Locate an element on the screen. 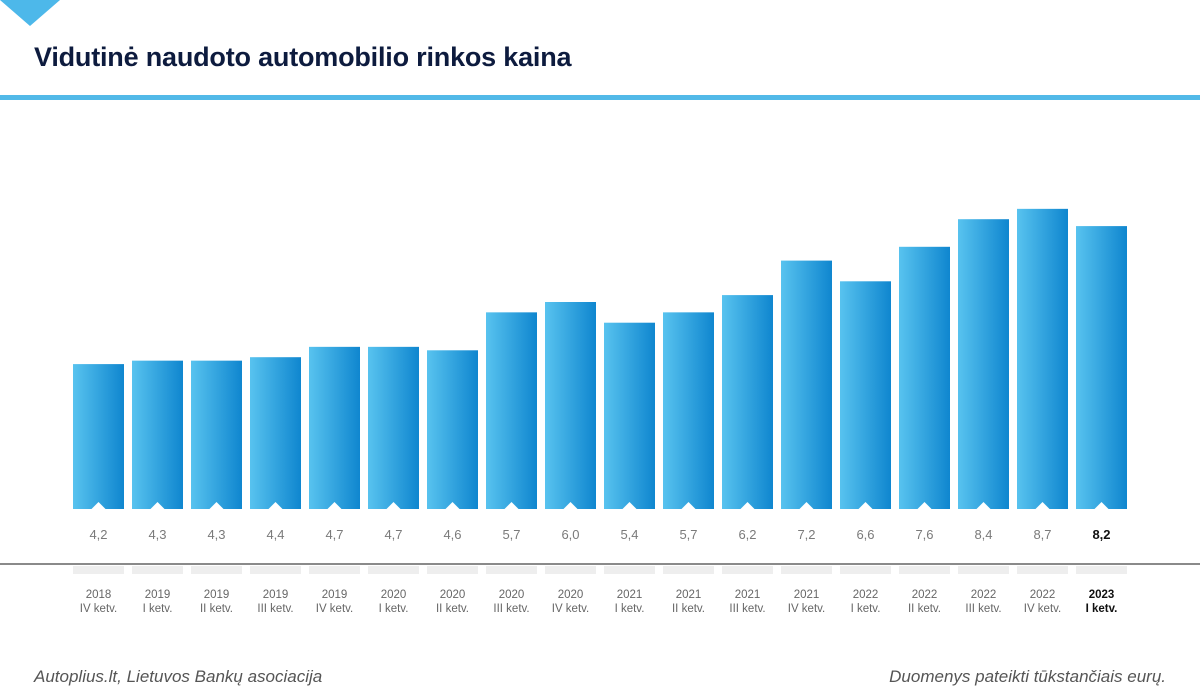 The image size is (1200, 700). data-label: 5,4 is located at coordinates (629, 534).